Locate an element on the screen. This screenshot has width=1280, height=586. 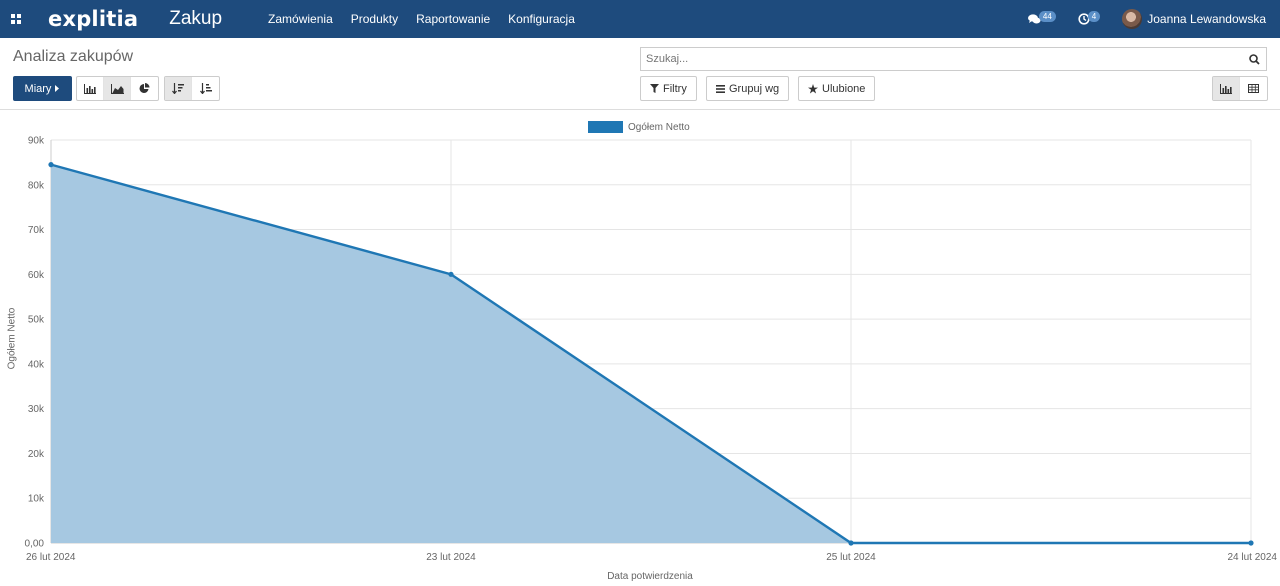
y-tick-label: 90k is located at coordinates (36, 141).